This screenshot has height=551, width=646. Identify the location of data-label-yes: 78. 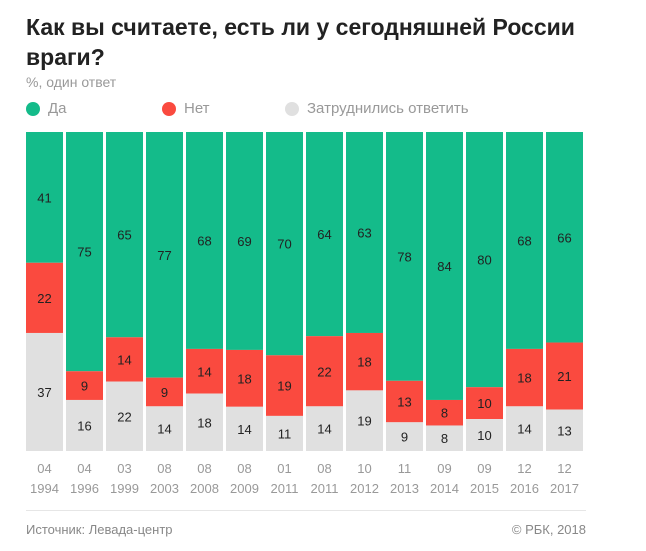
(404, 256).